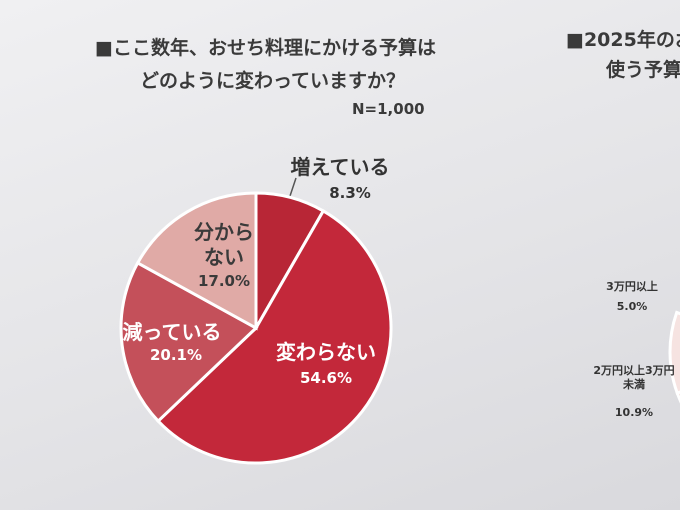 The width and height of the screenshot is (680, 510). Describe the element at coordinates (326, 378) in the screenshot. I see `value-label: 54.6%` at that location.